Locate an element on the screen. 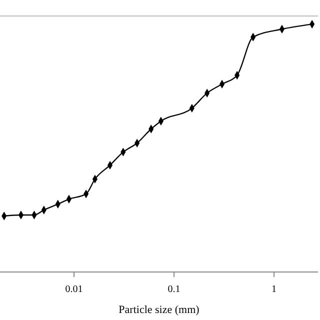 The height and width of the screenshot is (320, 320). x-tick-label: 0.1 is located at coordinates (174, 289).